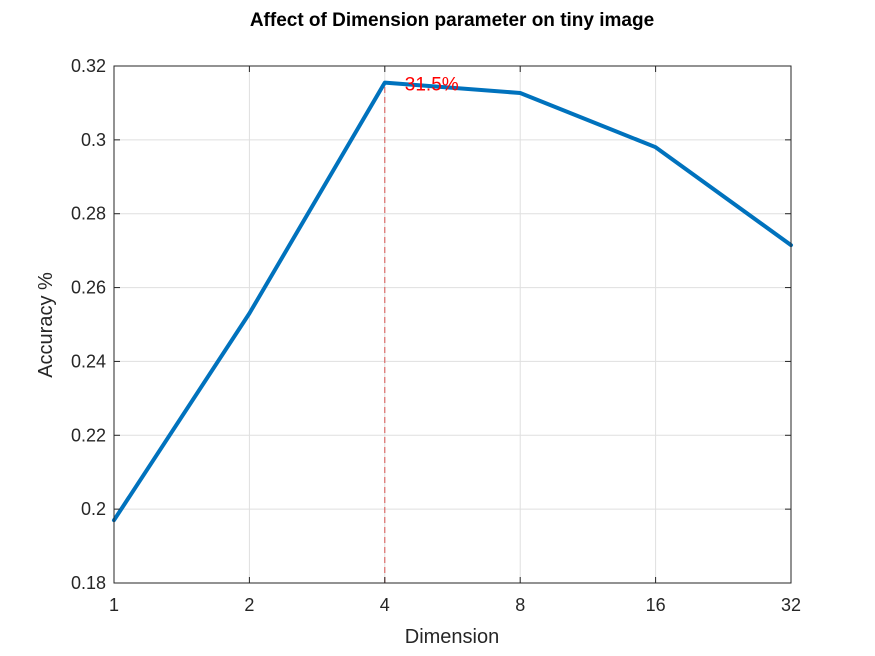 The width and height of the screenshot is (875, 656). What do you see at coordinates (88, 214) in the screenshot?
I see `y-tick-label: 0.28` at bounding box center [88, 214].